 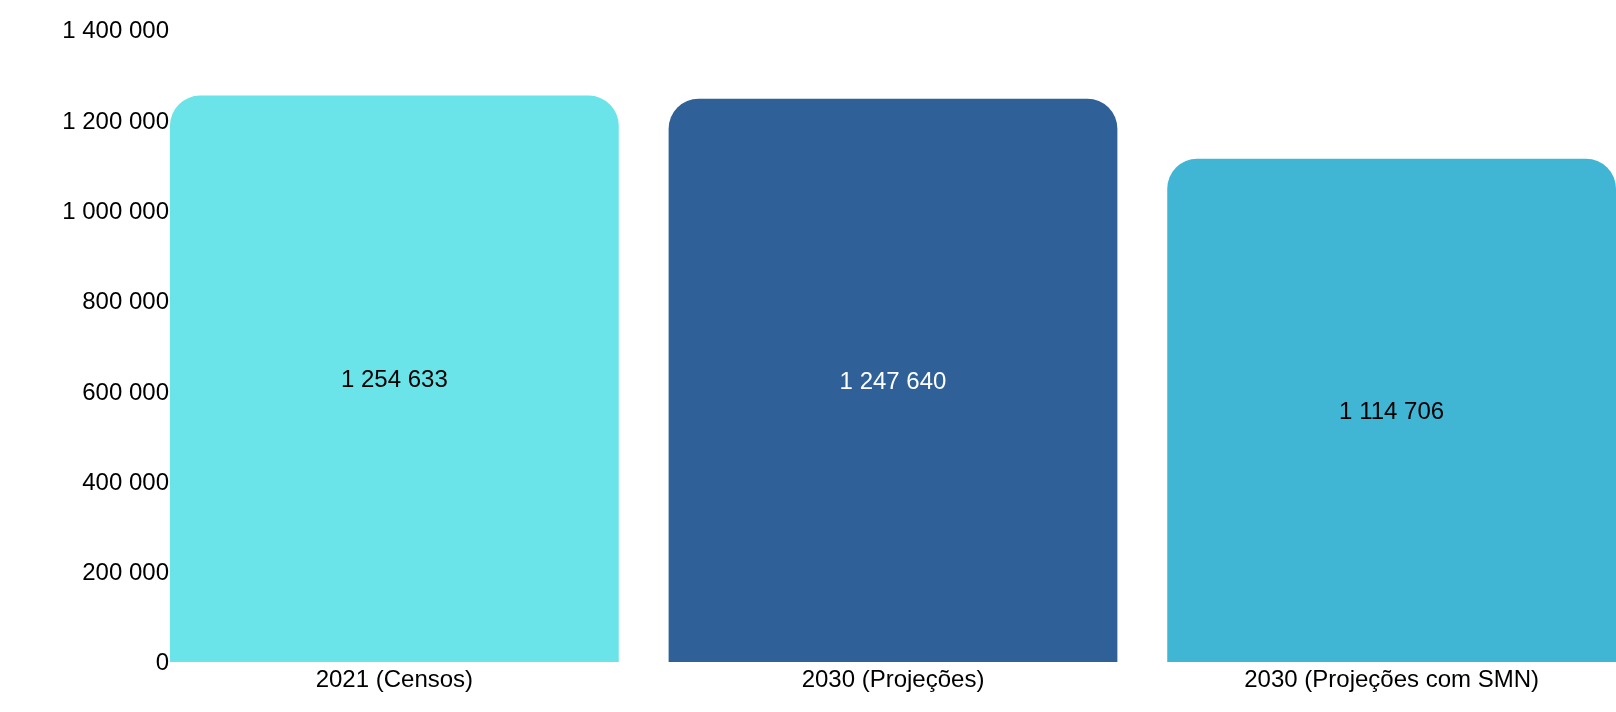 I want to click on y-tick-label: 200 000, so click(x=125, y=572).